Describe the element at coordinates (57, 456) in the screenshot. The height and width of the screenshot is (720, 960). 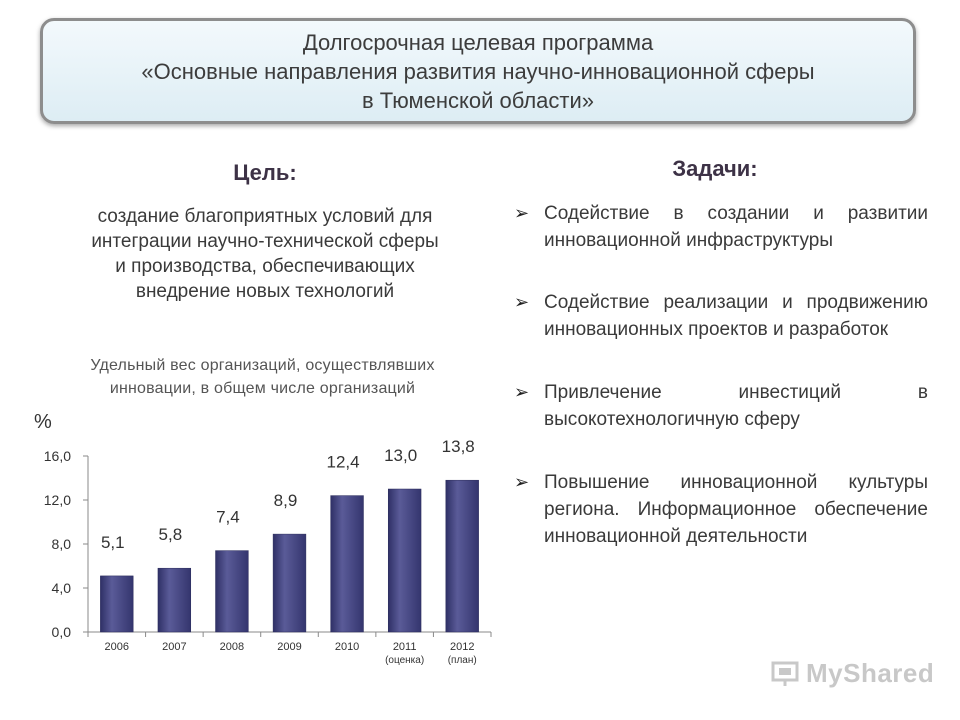
I see `y-tick-label: 16,0` at that location.